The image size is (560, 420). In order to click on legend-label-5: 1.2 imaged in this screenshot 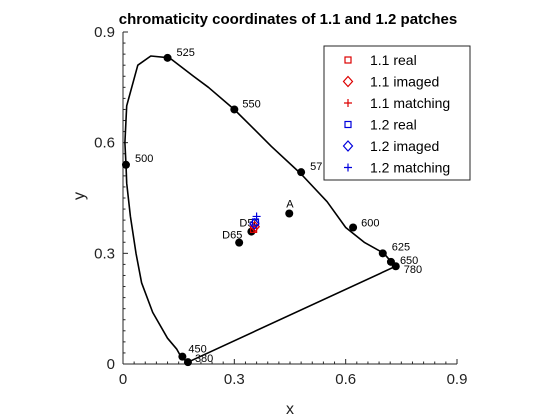, I will do `click(404, 146)`.